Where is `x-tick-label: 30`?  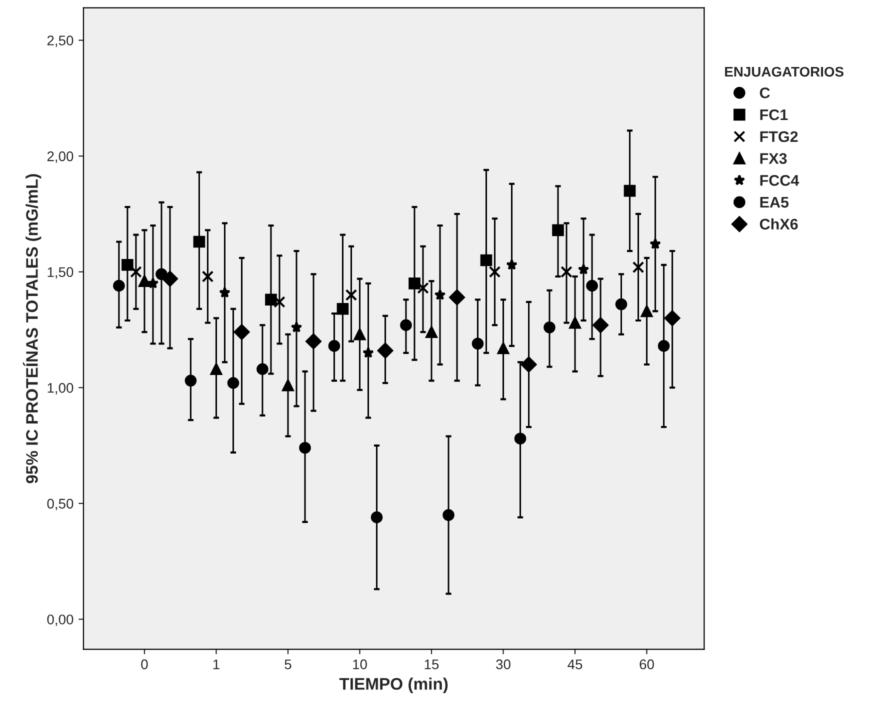 x-tick-label: 30 is located at coordinates (503, 664).